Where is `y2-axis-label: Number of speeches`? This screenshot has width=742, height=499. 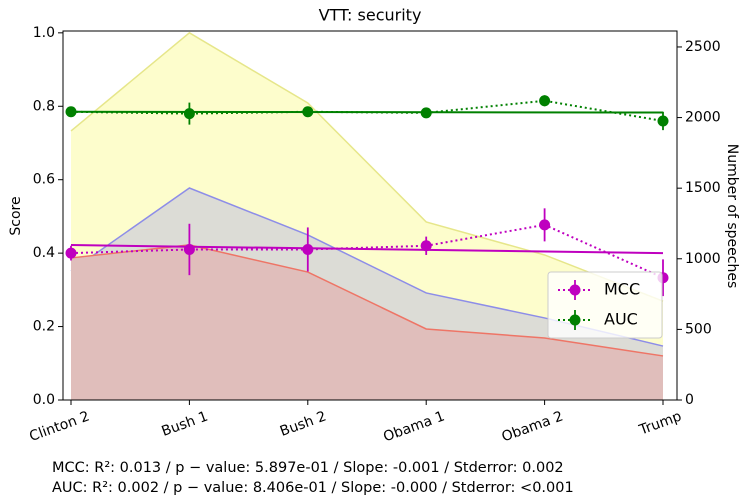 y2-axis-label: Number of speeches is located at coordinates (732, 216).